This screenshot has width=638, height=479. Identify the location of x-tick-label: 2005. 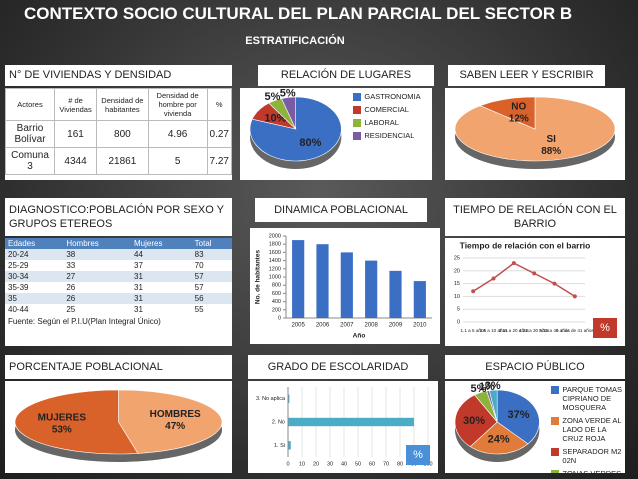
(298, 326).